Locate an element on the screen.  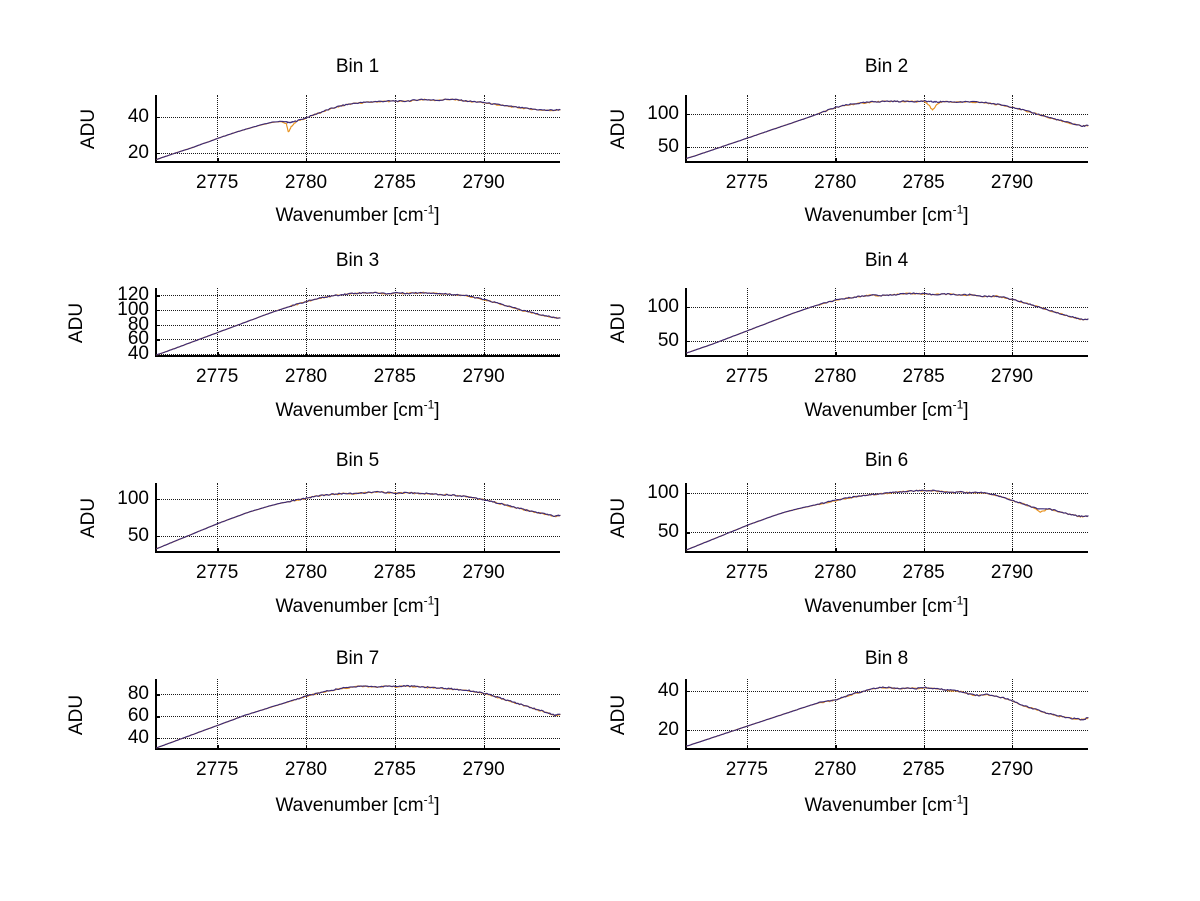
subplot-title-8: Bin 8 is located at coordinates (886, 658).